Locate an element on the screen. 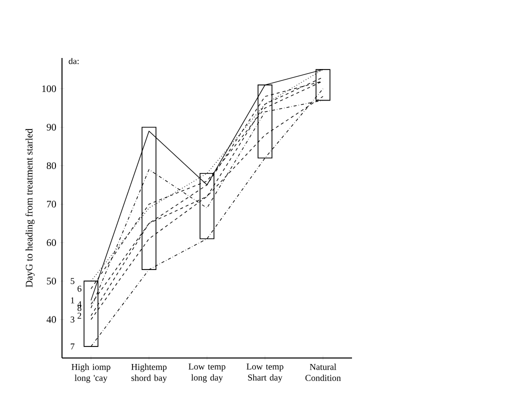 Image resolution: width=505 pixels, height=413 pixels. y-tick-label: 90 is located at coordinates (51, 127).